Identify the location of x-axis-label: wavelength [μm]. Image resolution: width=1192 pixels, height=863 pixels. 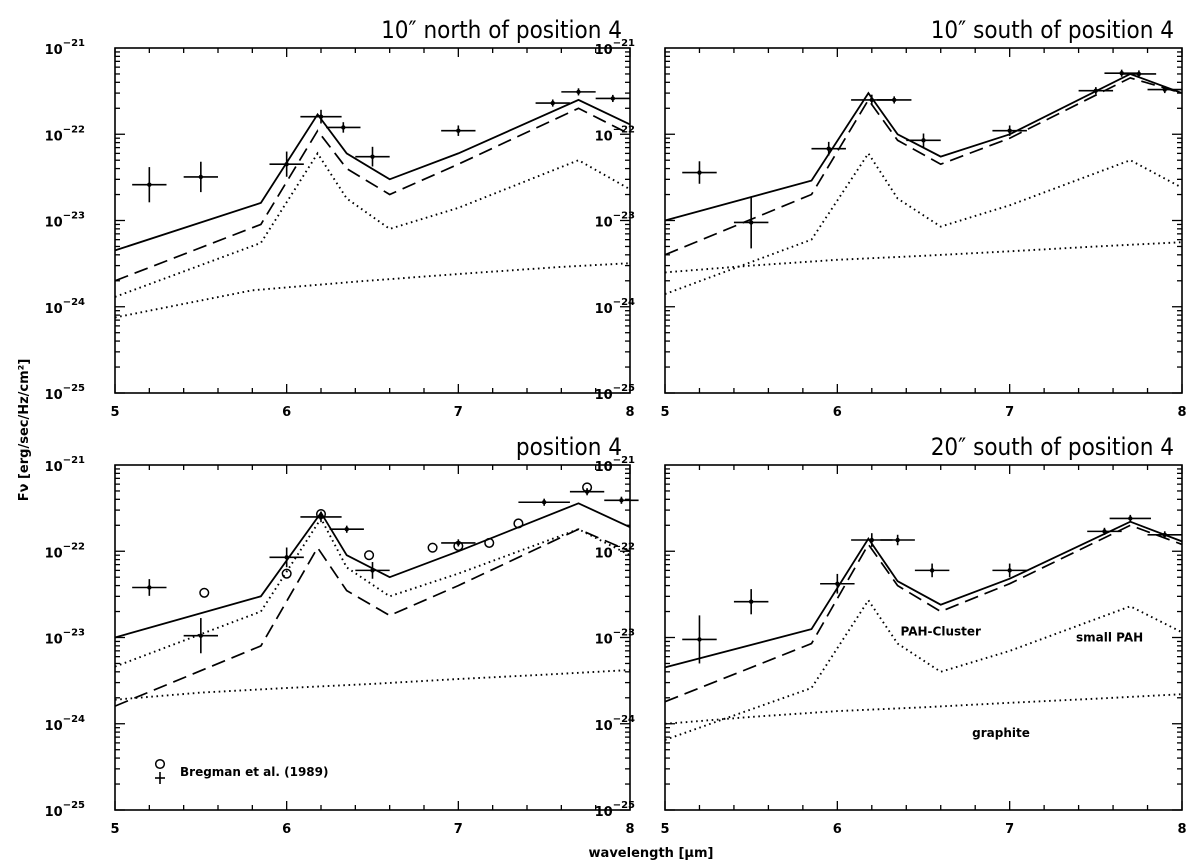
(651, 853).